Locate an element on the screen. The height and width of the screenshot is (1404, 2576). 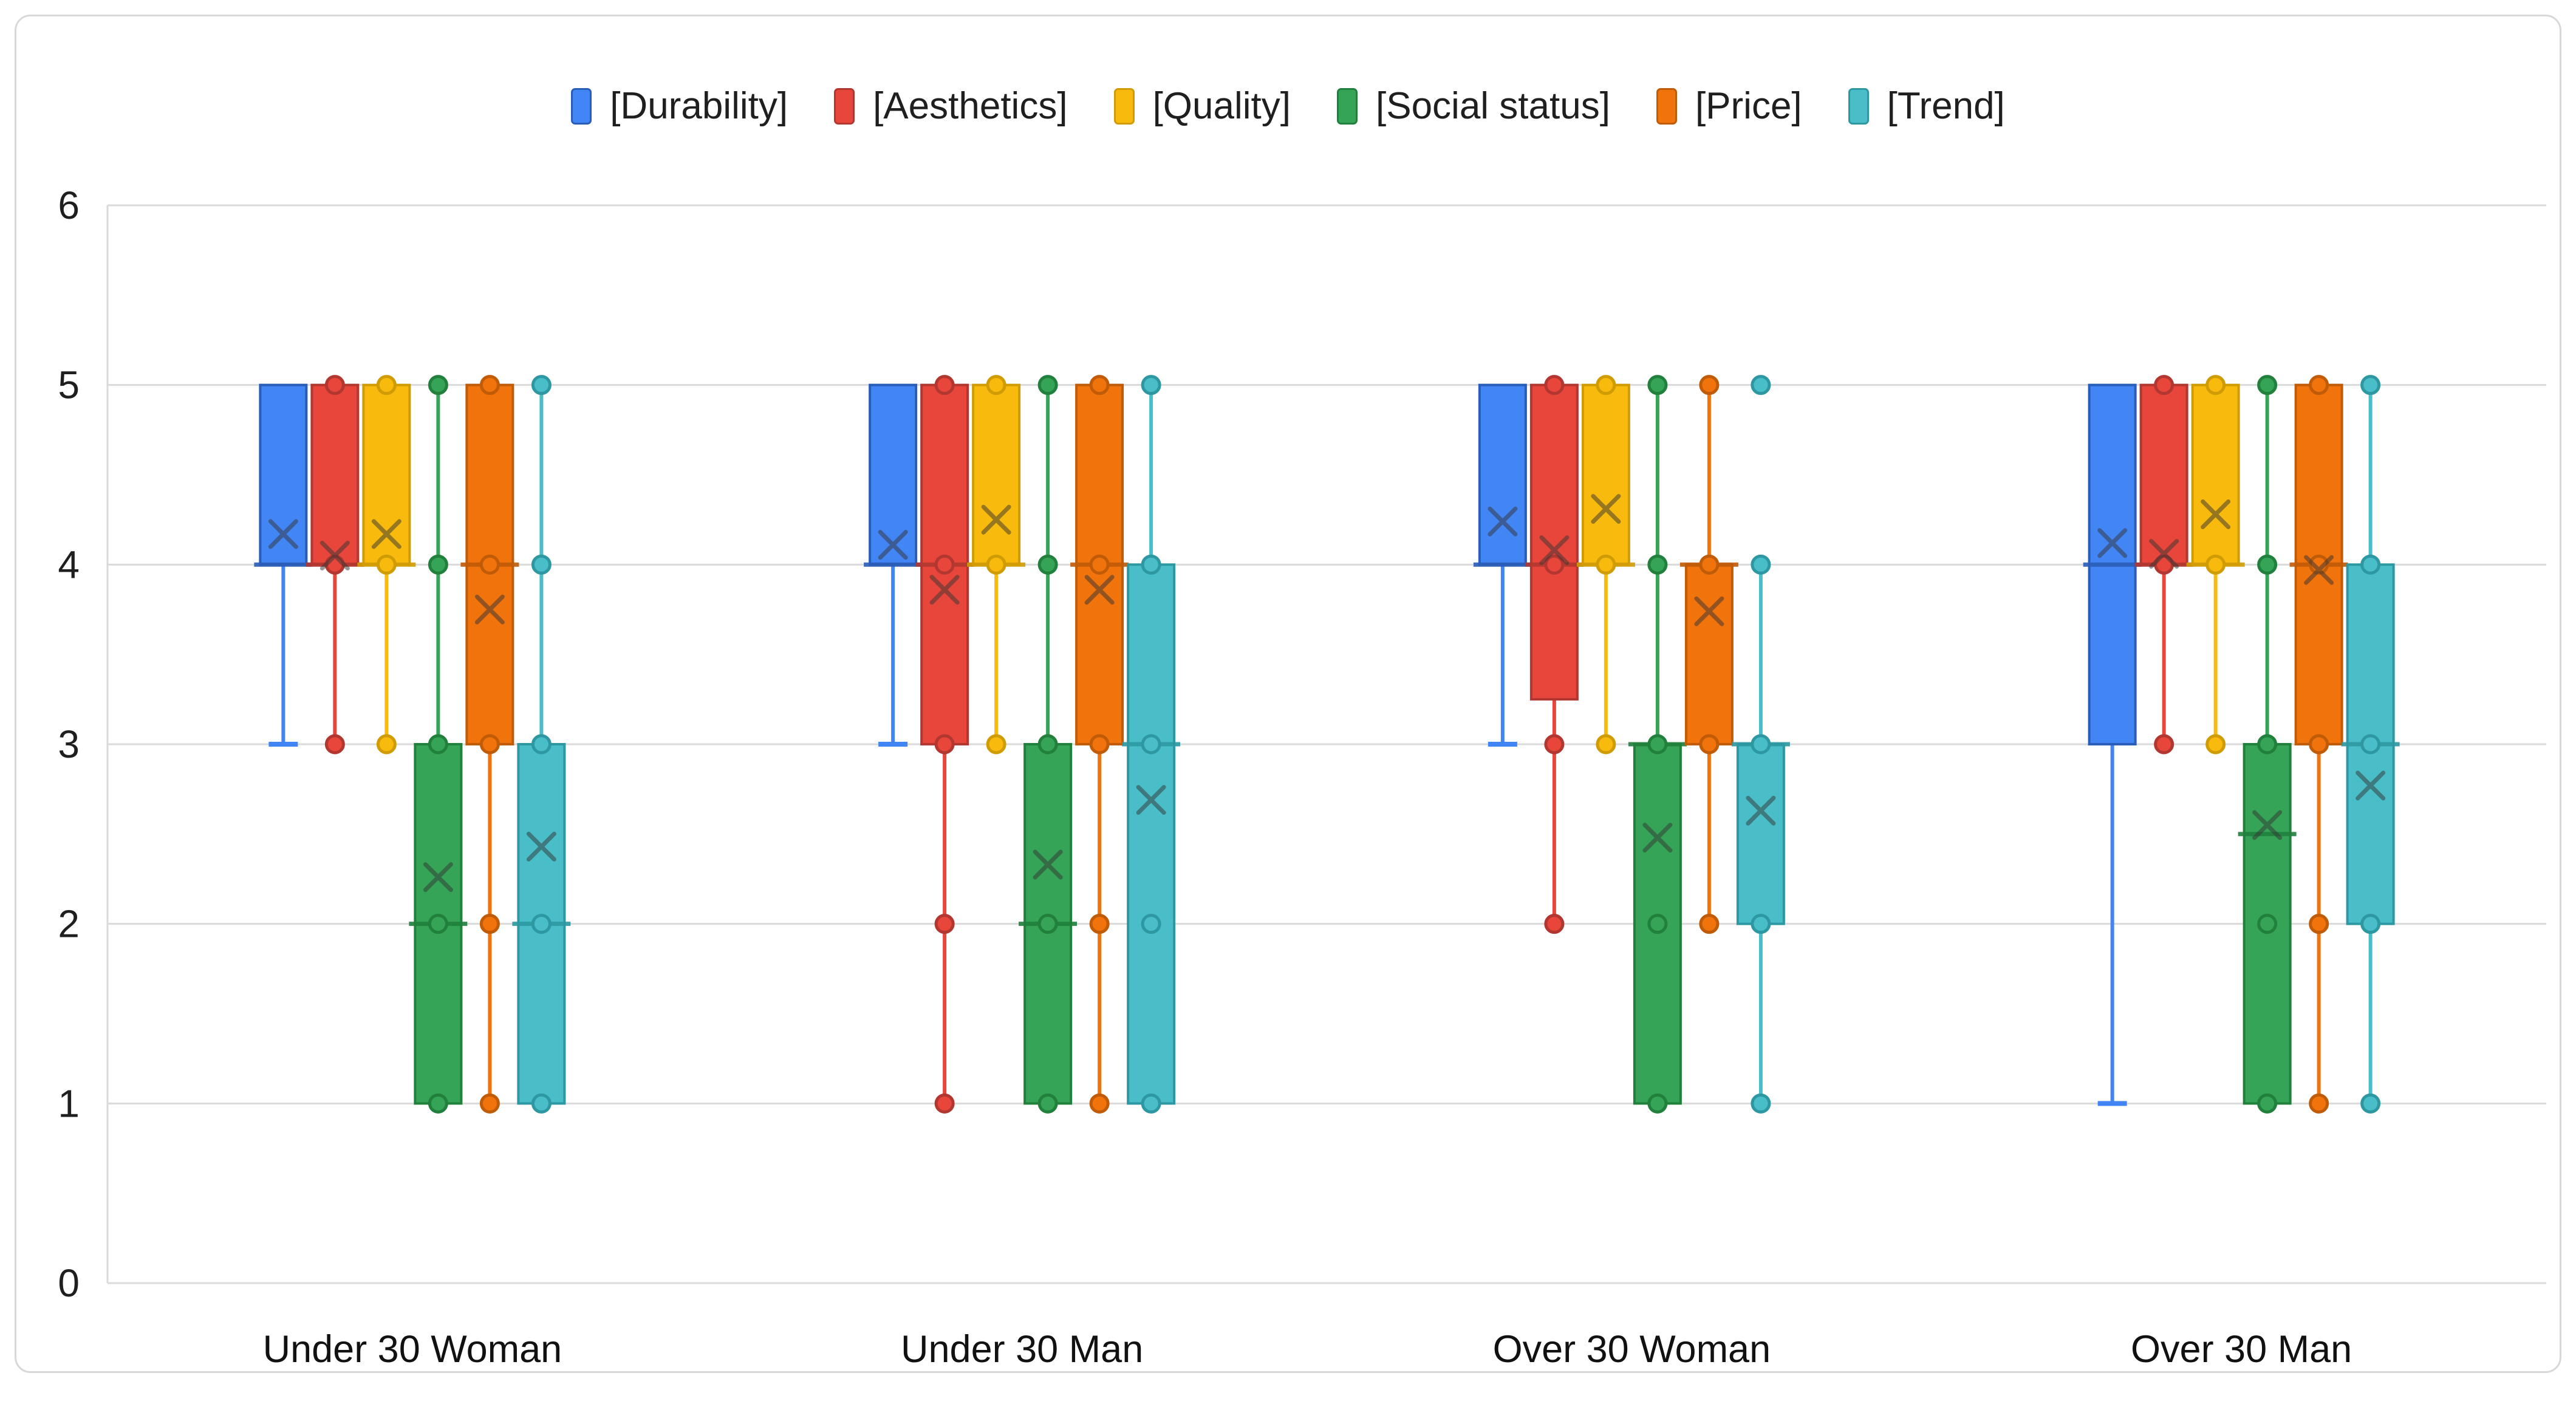
legend-item-socialstatus: [Social status] is located at coordinates (1473, 106).